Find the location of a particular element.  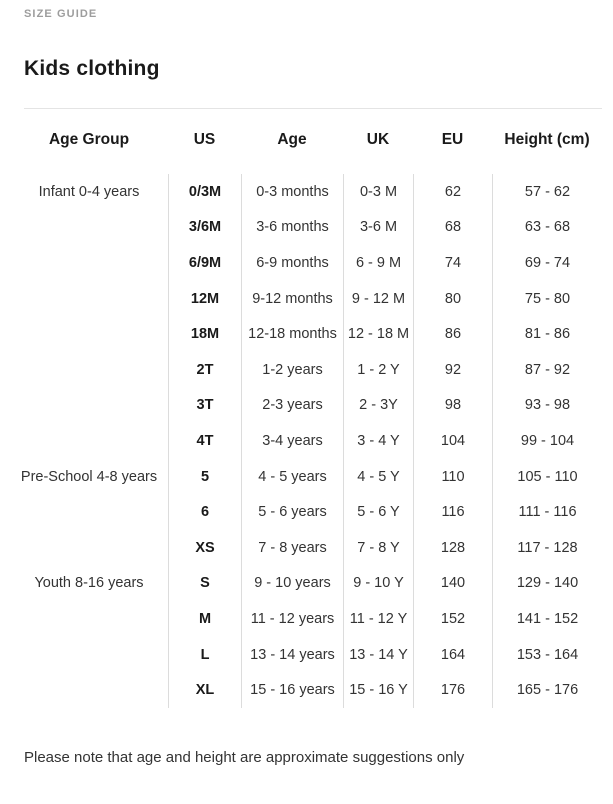

cell-uk-size: 12 - 18 M is located at coordinates (378, 334).